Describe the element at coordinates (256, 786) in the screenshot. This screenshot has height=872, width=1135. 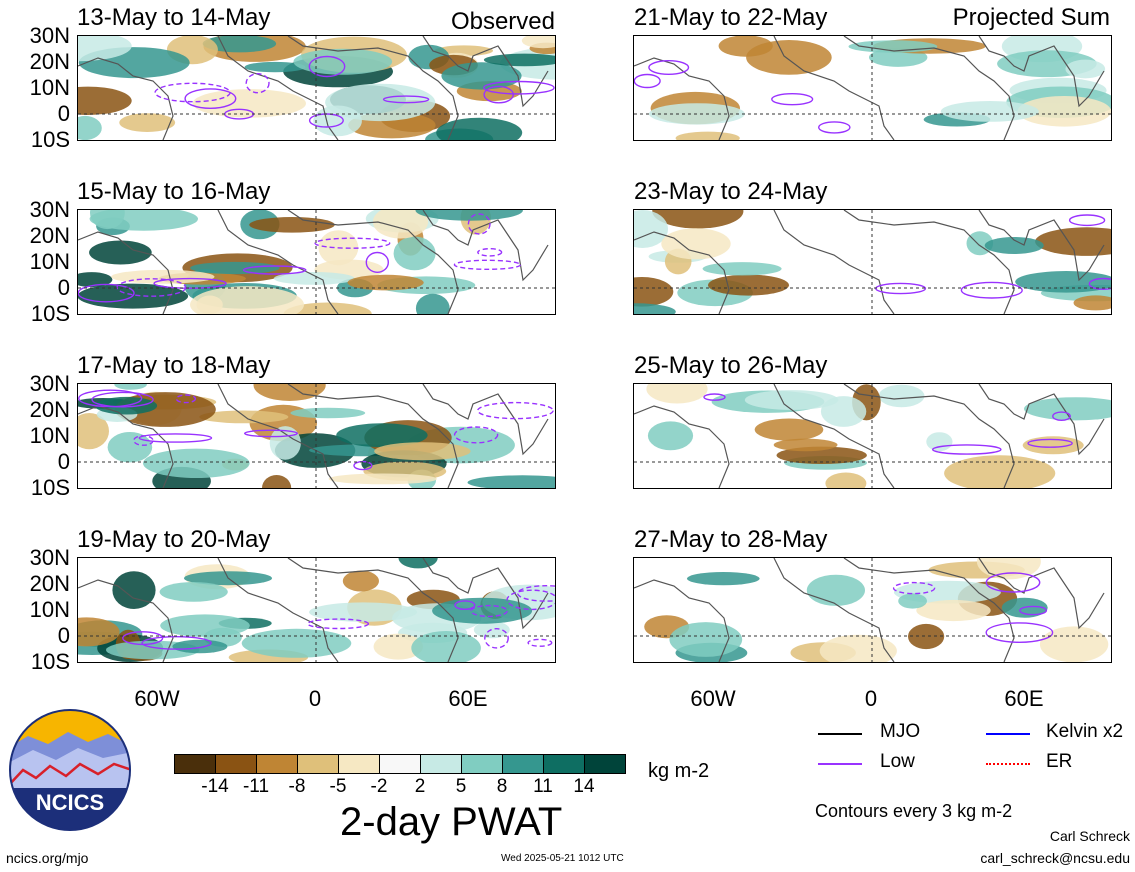
I see `colorbar-tick-label: -11` at that location.